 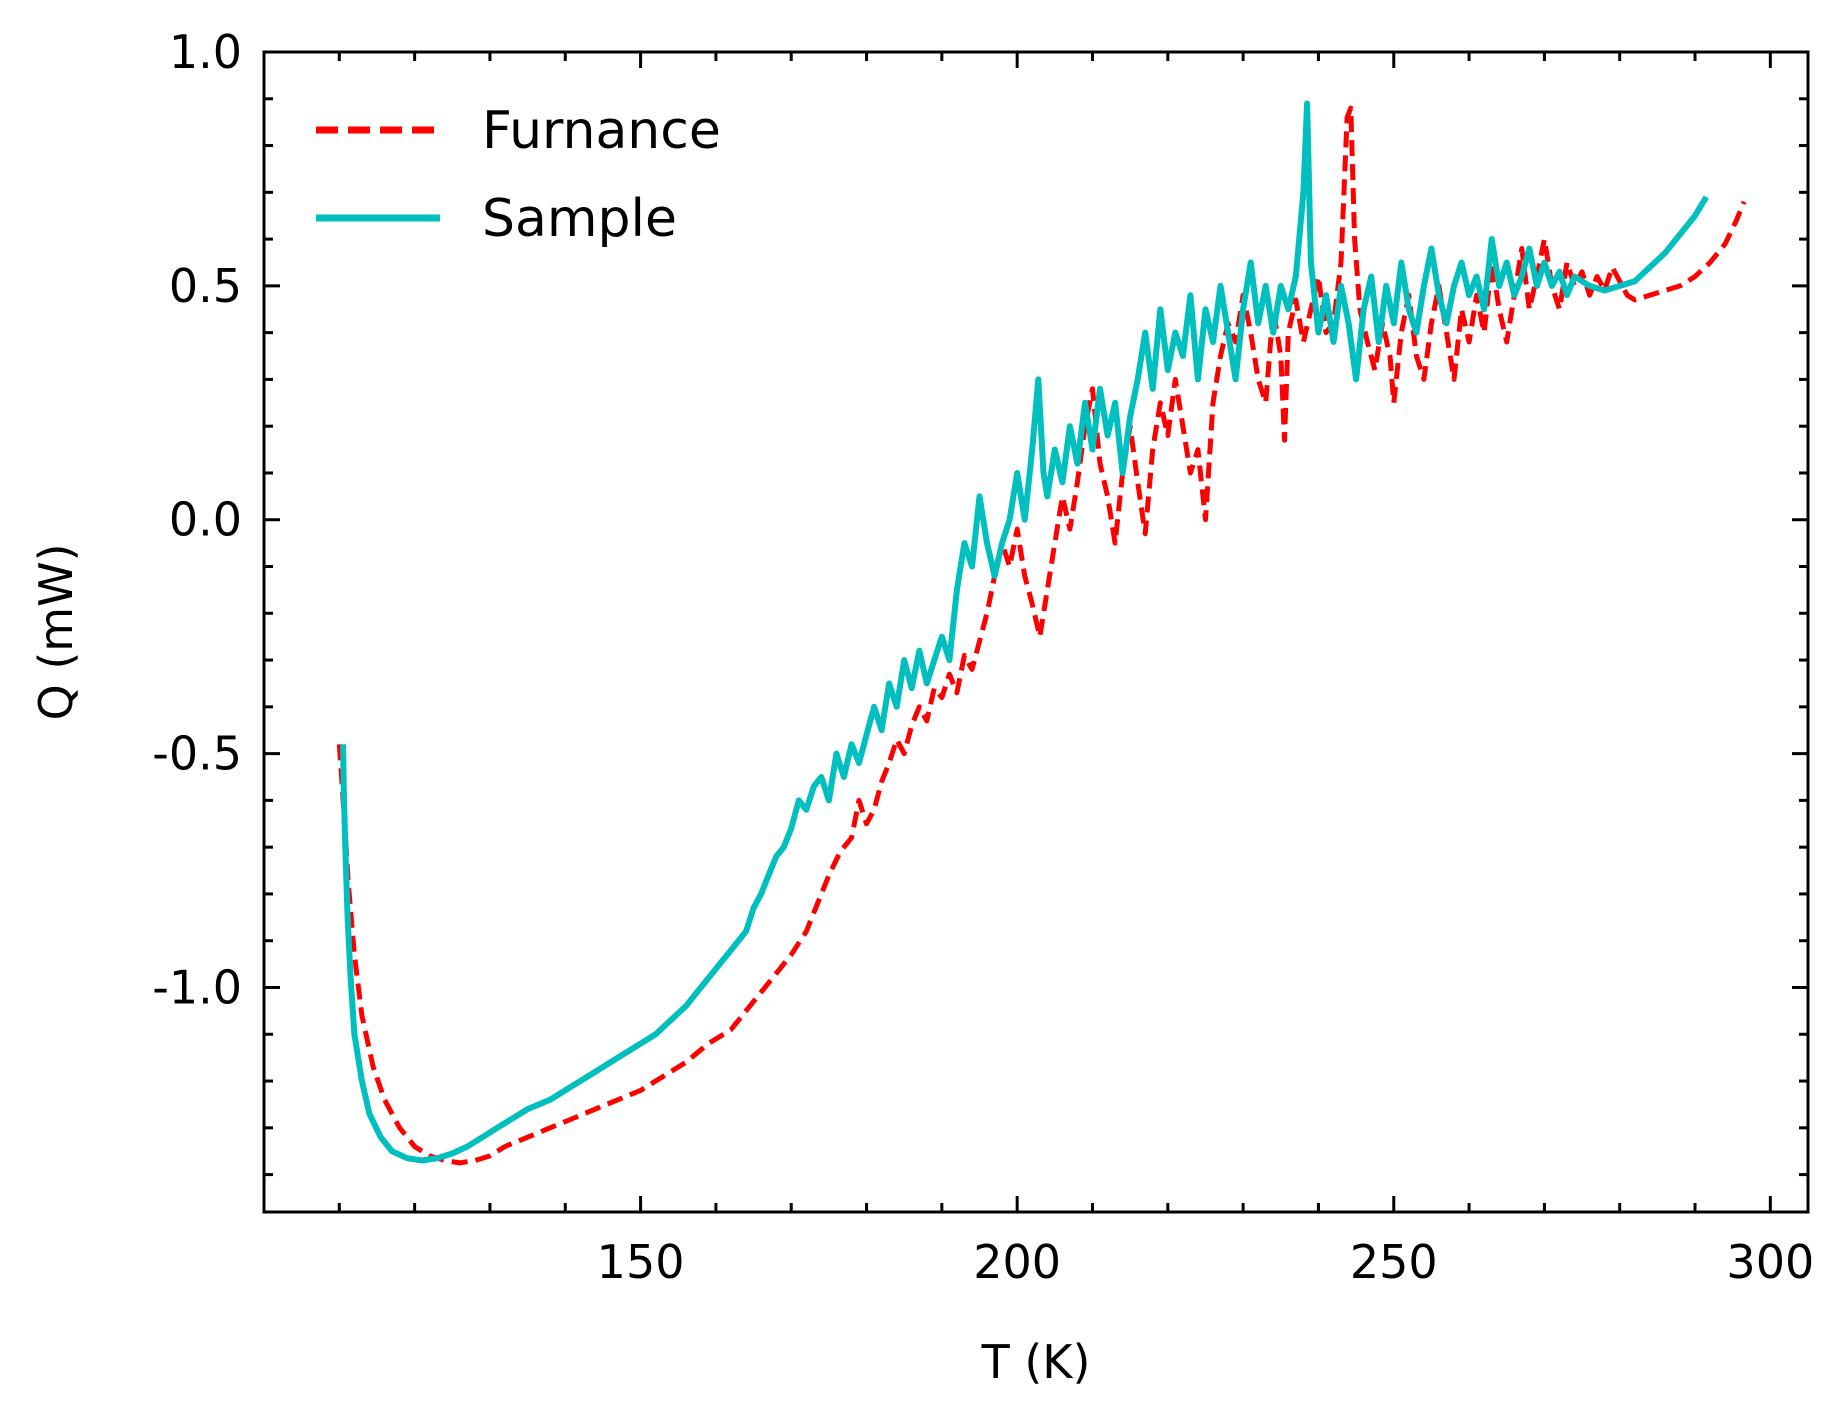 I want to click on x-tick-label-2: 250, so click(x=1394, y=1262).